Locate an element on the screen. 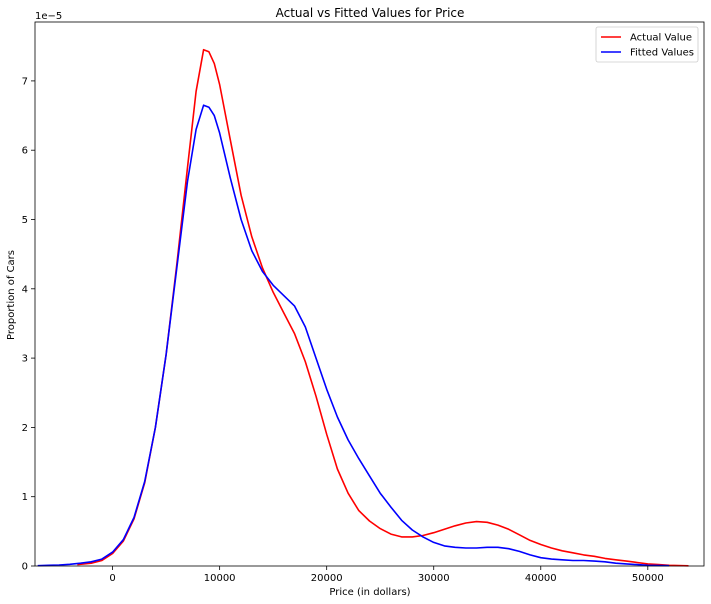  y-tick-label: 3 is located at coordinates (25, 359).